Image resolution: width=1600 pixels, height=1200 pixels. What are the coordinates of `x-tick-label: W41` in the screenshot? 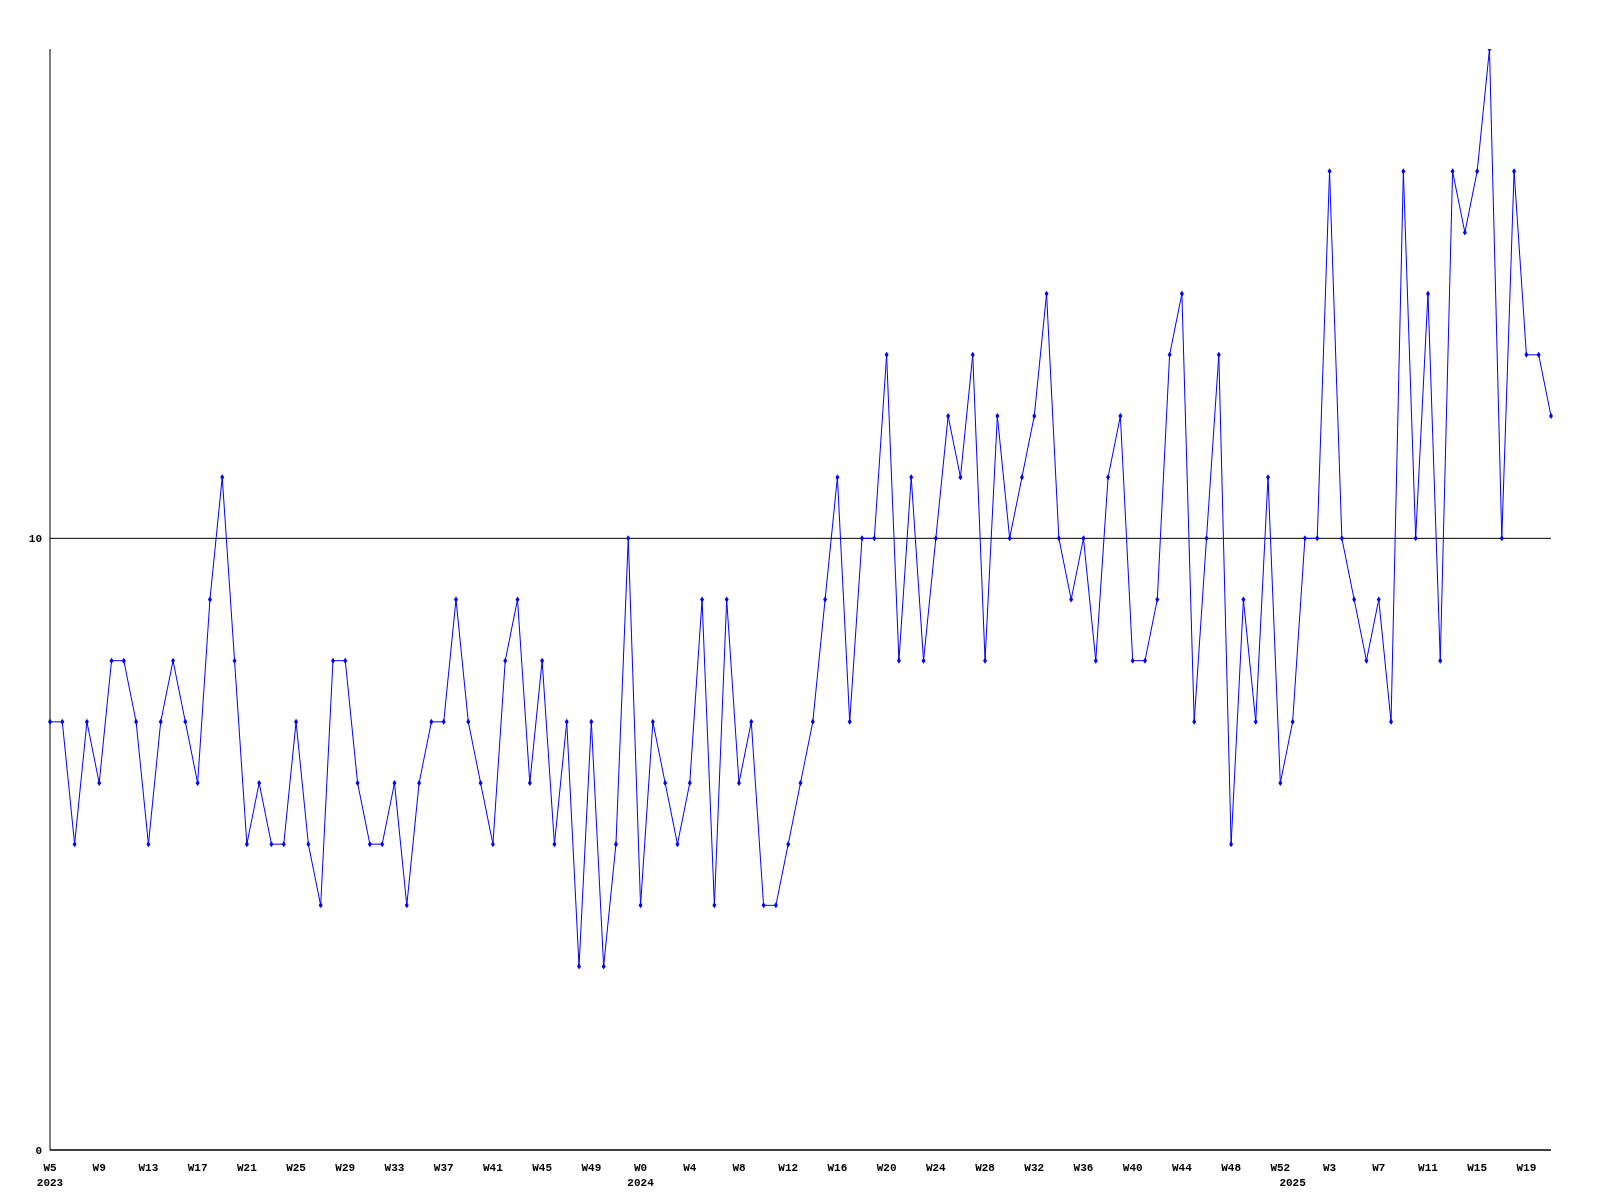 It's located at (493, 1168).